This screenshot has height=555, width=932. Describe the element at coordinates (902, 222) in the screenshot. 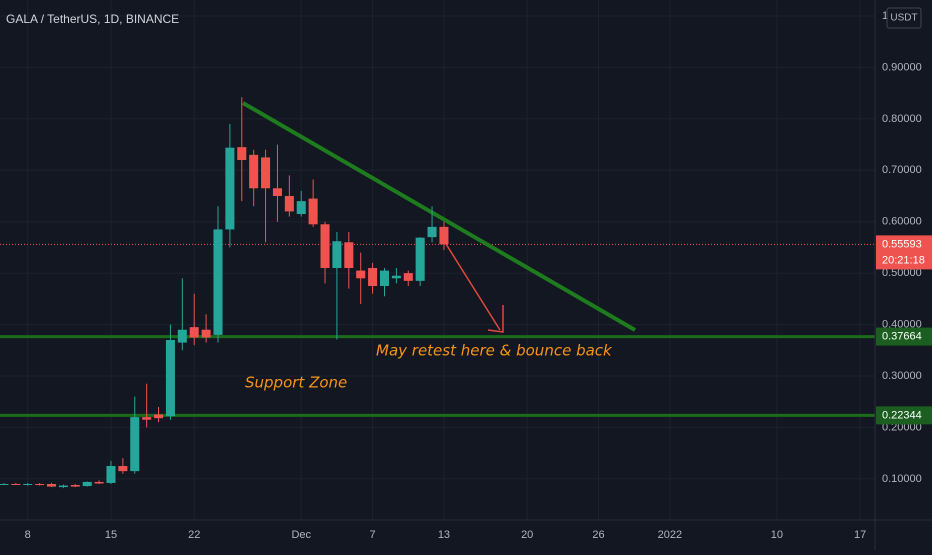

I see `y-tick-label: 0.60000` at that location.